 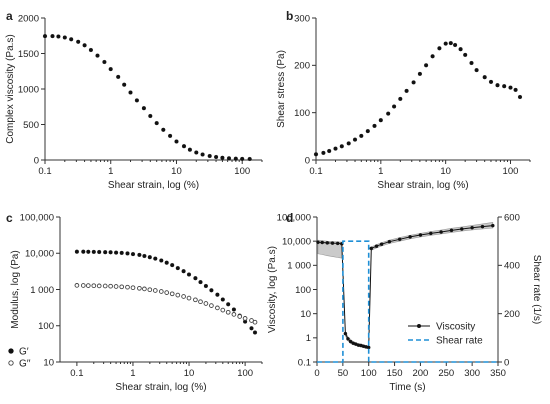 What do you see at coordinates (28, 18) in the screenshot?
I see `y-tick-label: 2000` at bounding box center [28, 18].